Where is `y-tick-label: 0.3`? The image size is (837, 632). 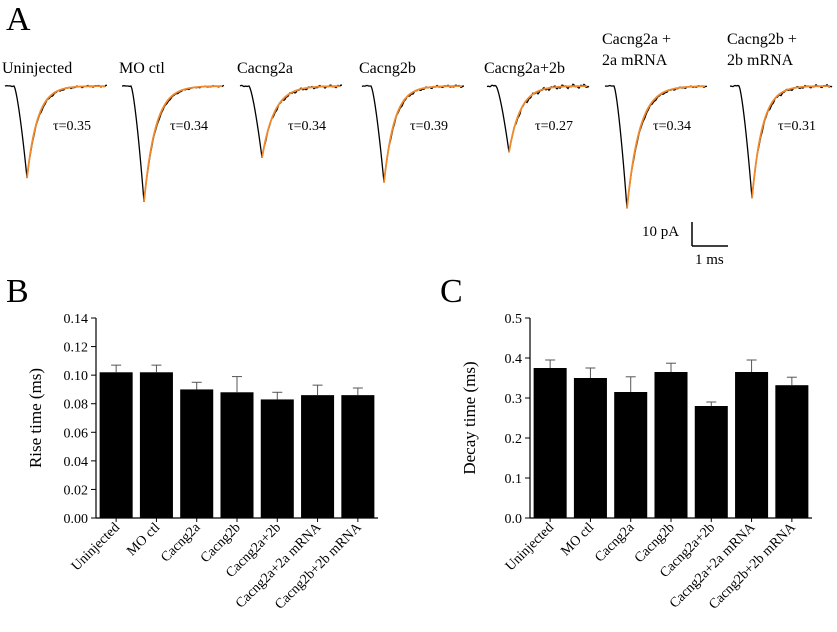 y-tick-label: 0.3 is located at coordinates (514, 399).